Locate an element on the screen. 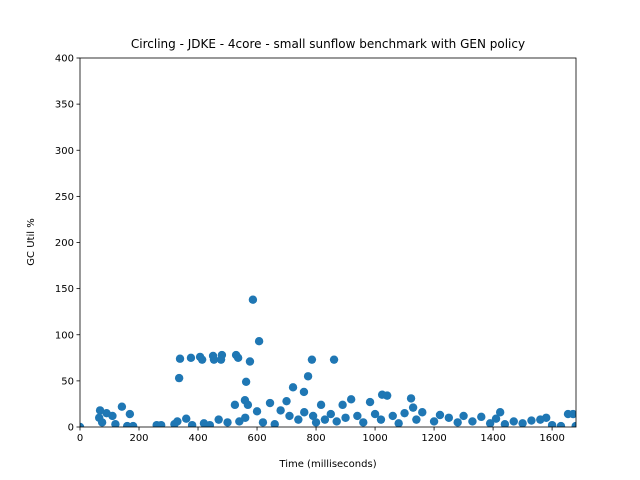 The width and height of the screenshot is (640, 480). x-tick-label: 1600 is located at coordinates (551, 438).